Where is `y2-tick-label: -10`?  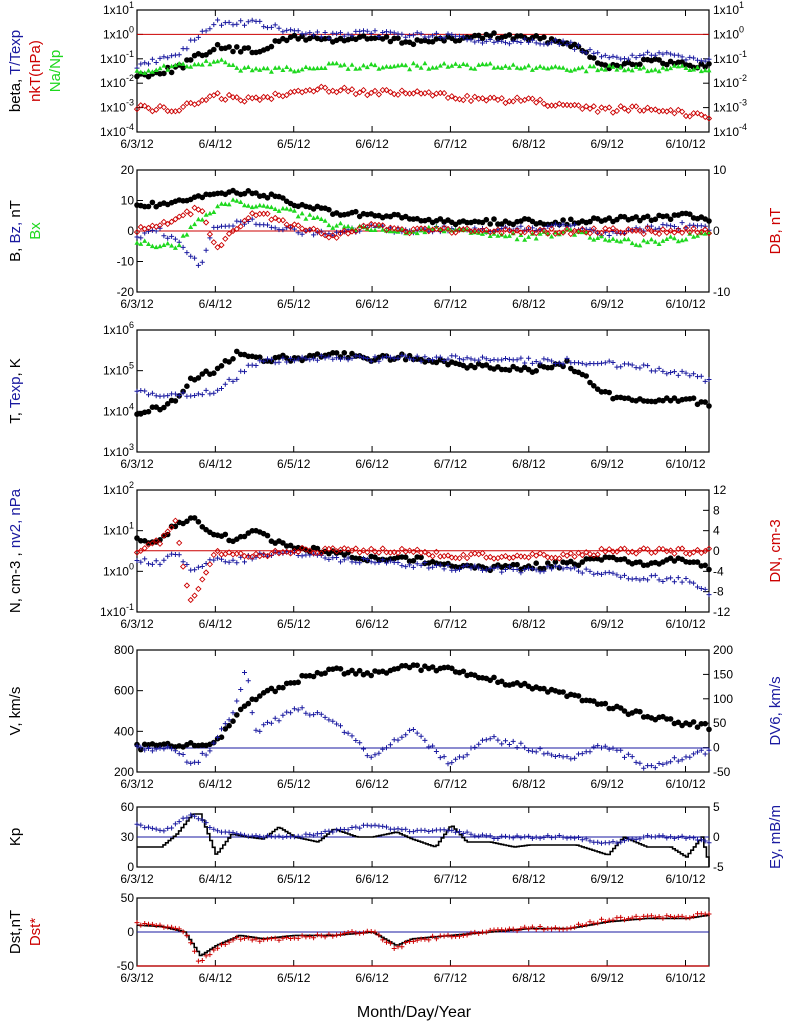
y2-tick-label: -10 is located at coordinates (722, 292).